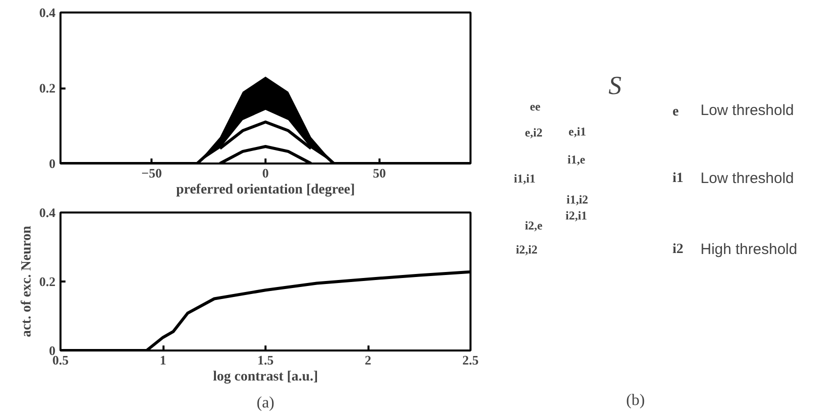 This screenshot has width=832, height=416. Describe the element at coordinates (471, 360) in the screenshot. I see `x-tick-label: 2.5` at that location.